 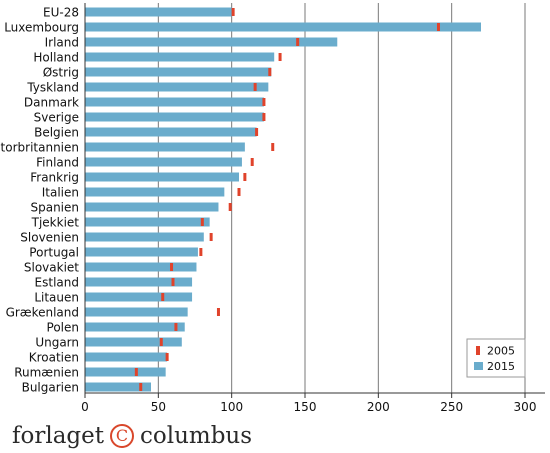 What do you see at coordinates (51, 103) in the screenshot?
I see `category-label: Danmark` at bounding box center [51, 103].